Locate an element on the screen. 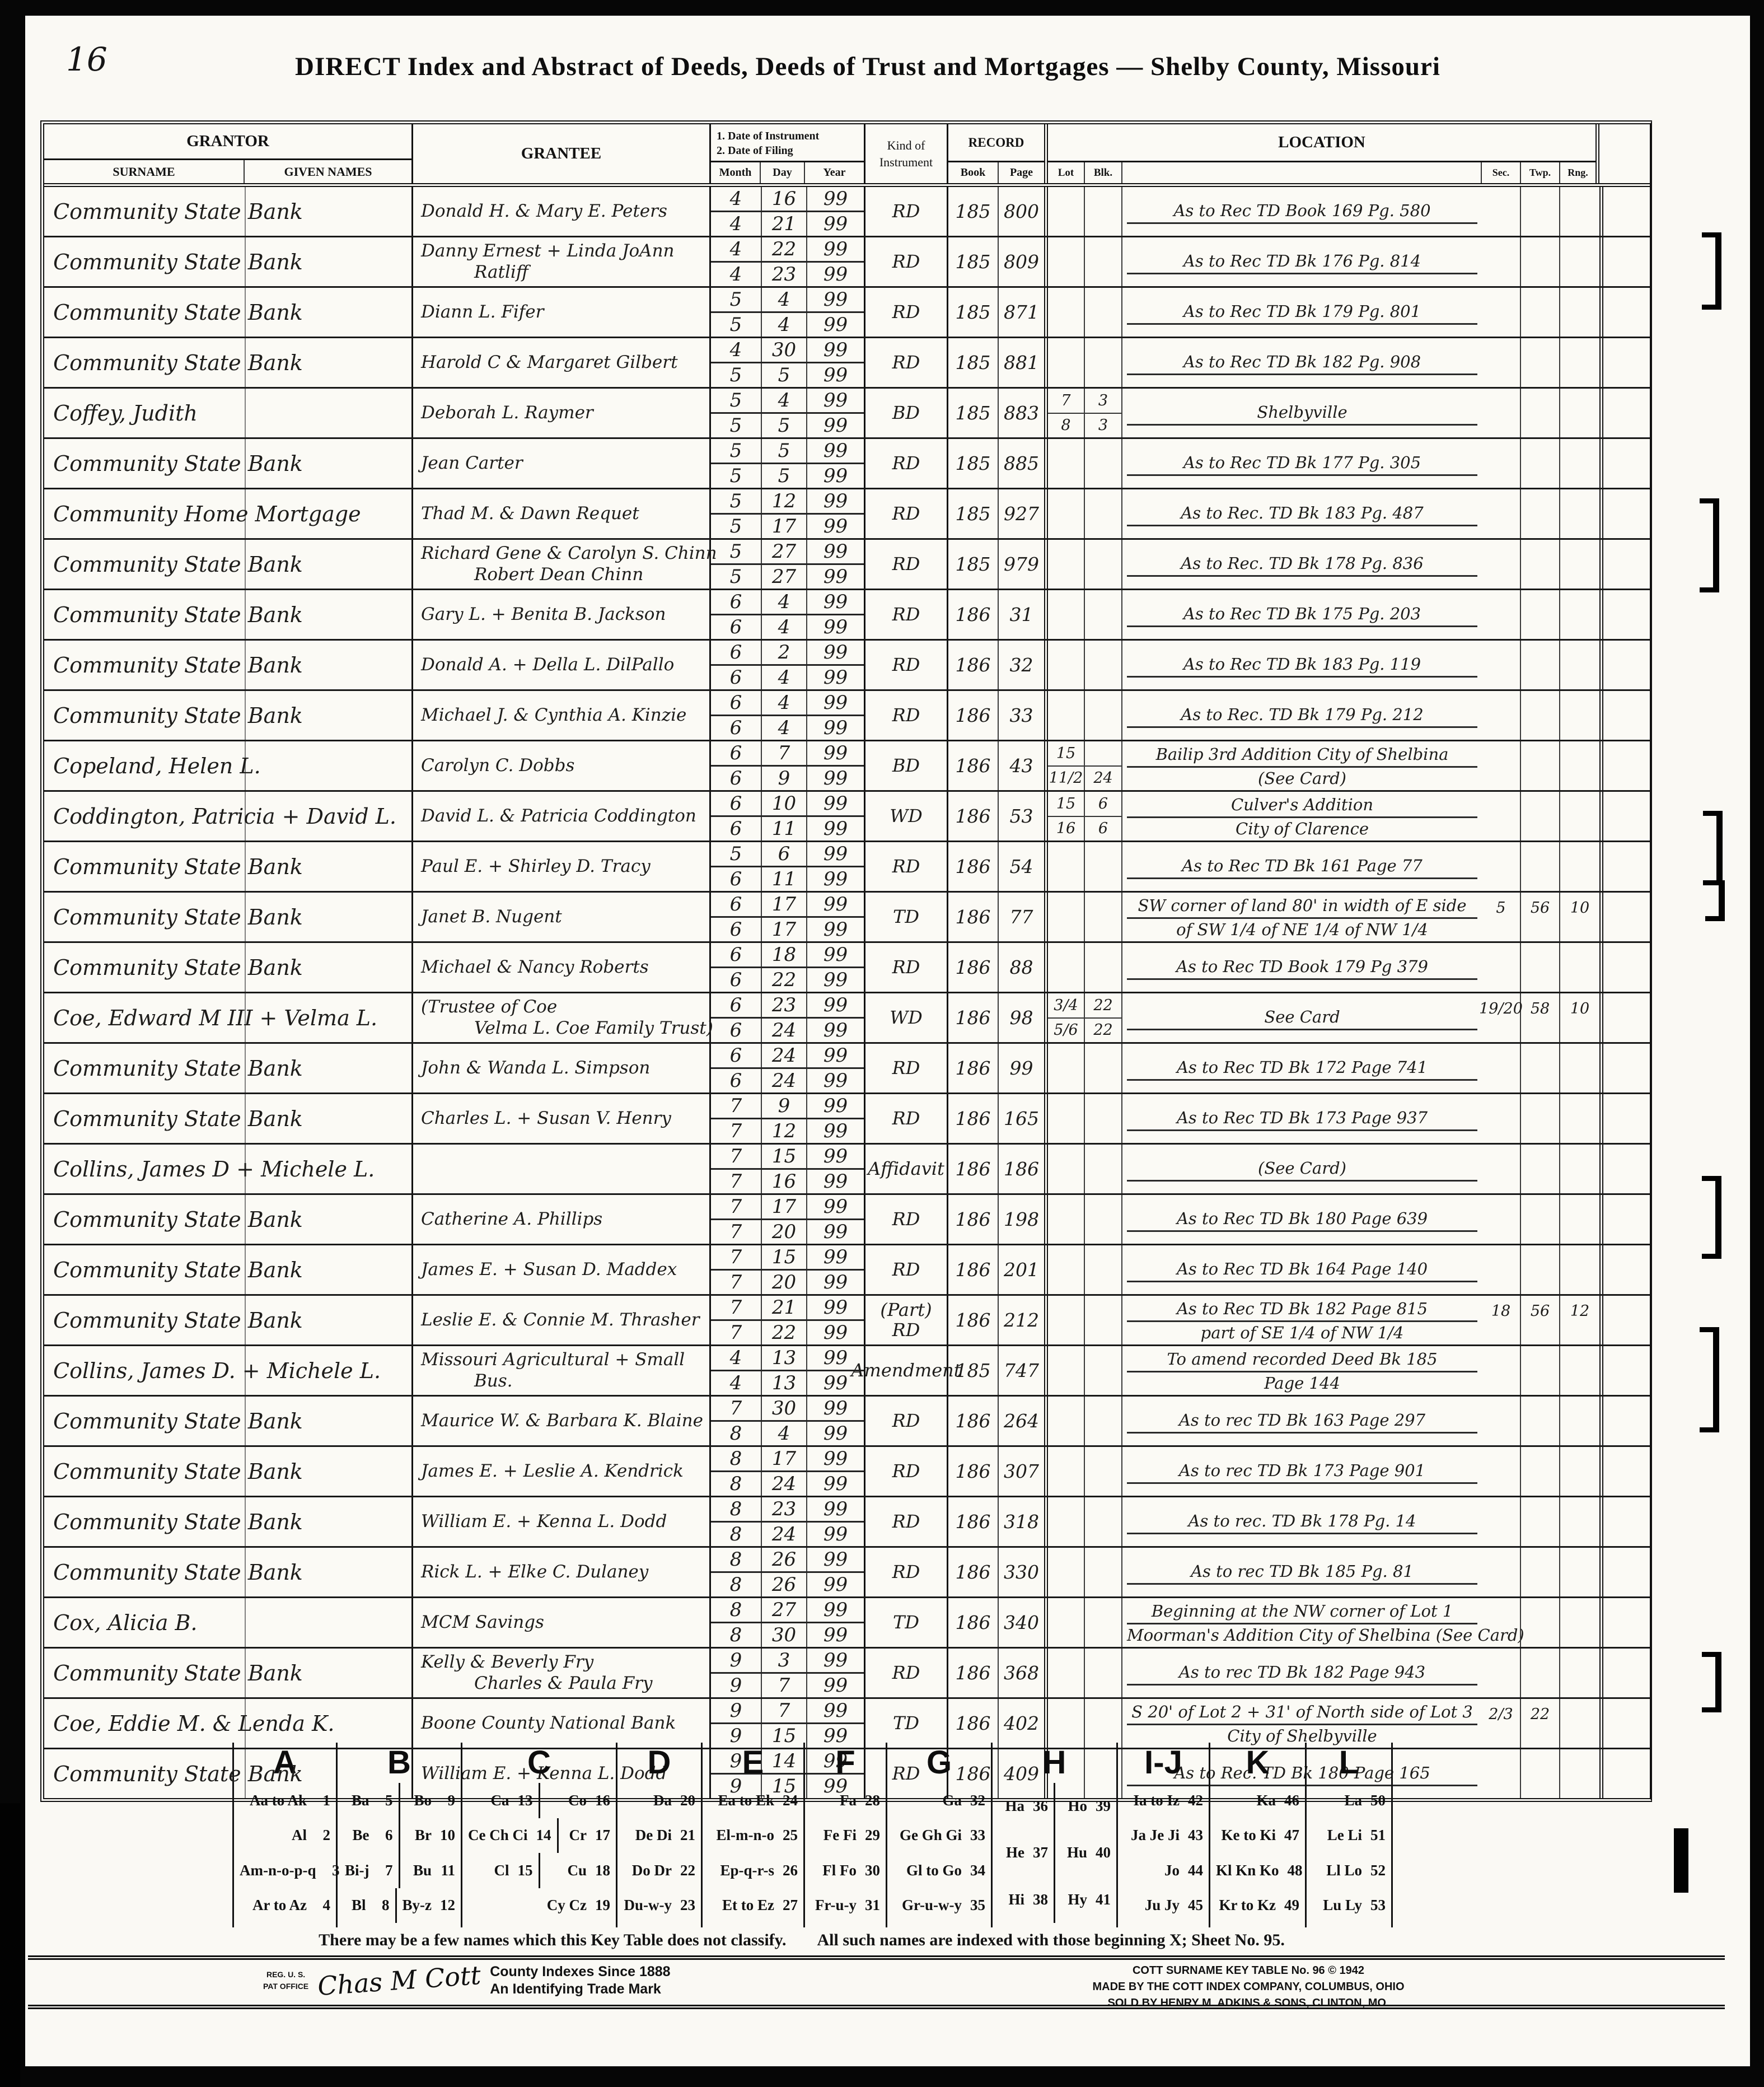 The height and width of the screenshot is (2087, 1764). record-page-cell: 54 is located at coordinates (1023, 866).